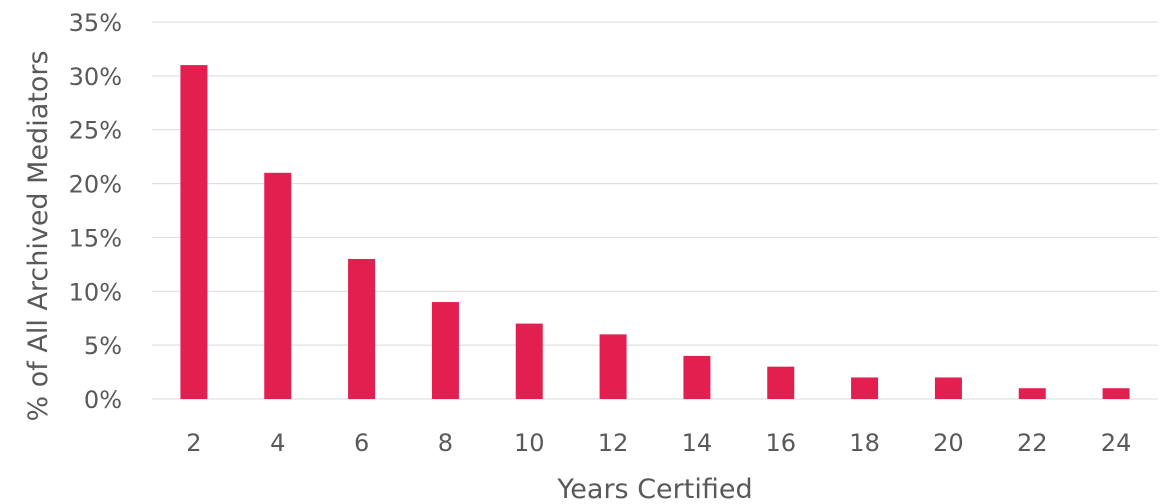  I want to click on x-tick-label: 10, so click(529, 443).